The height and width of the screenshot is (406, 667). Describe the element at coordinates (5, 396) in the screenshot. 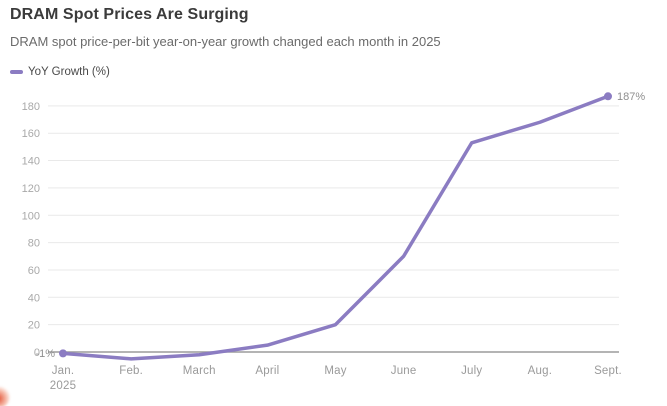

I see `logo-fragment` at that location.